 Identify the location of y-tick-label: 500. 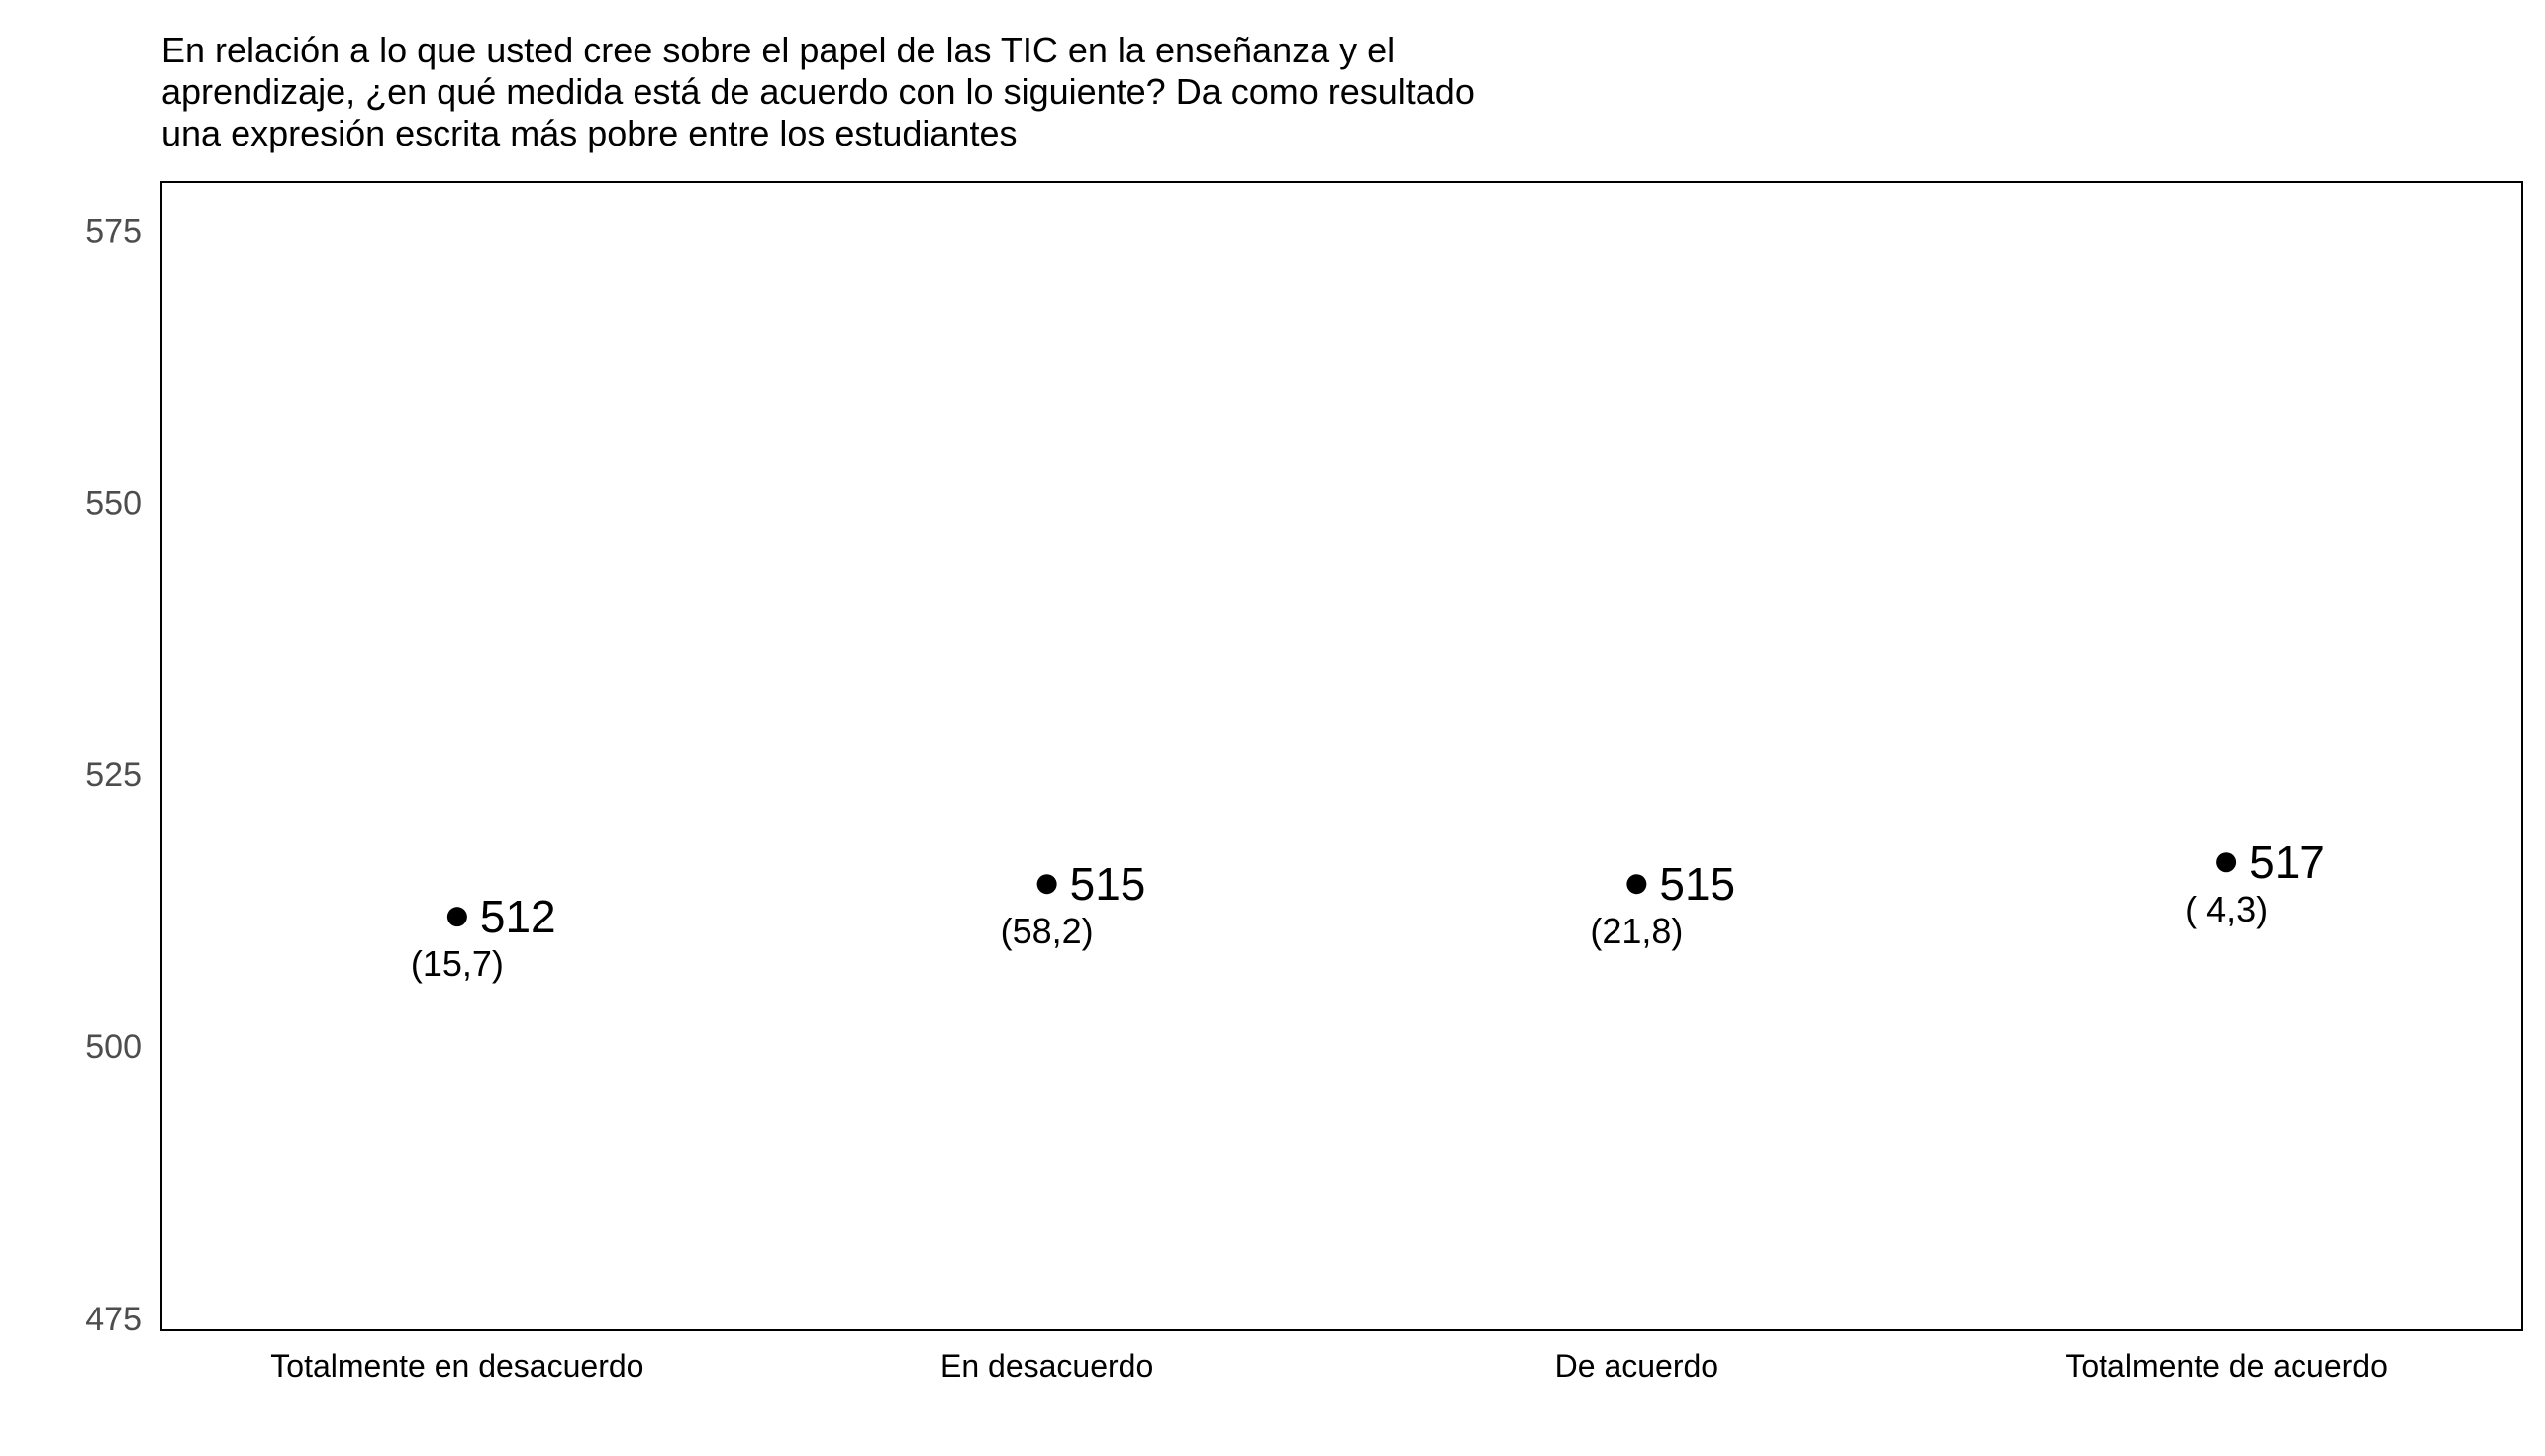
(113, 1047).